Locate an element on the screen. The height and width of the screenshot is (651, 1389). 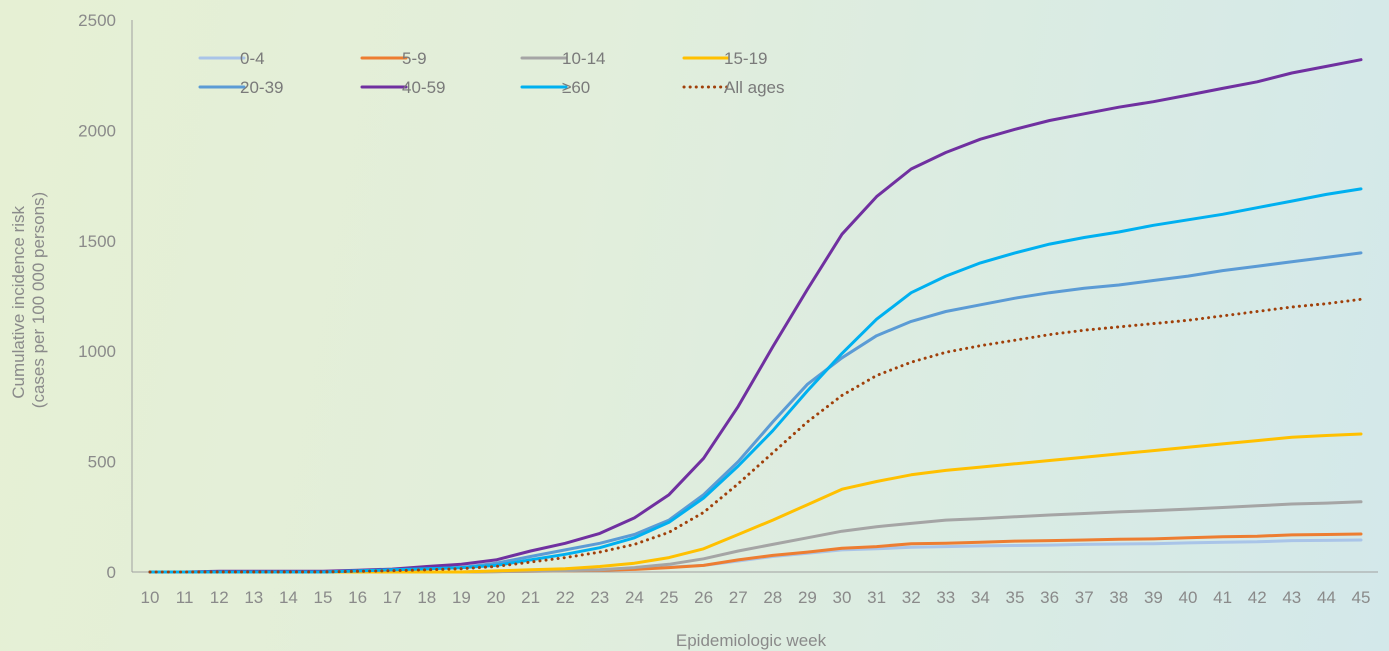
x-tick-label: 12 is located at coordinates (219, 597).